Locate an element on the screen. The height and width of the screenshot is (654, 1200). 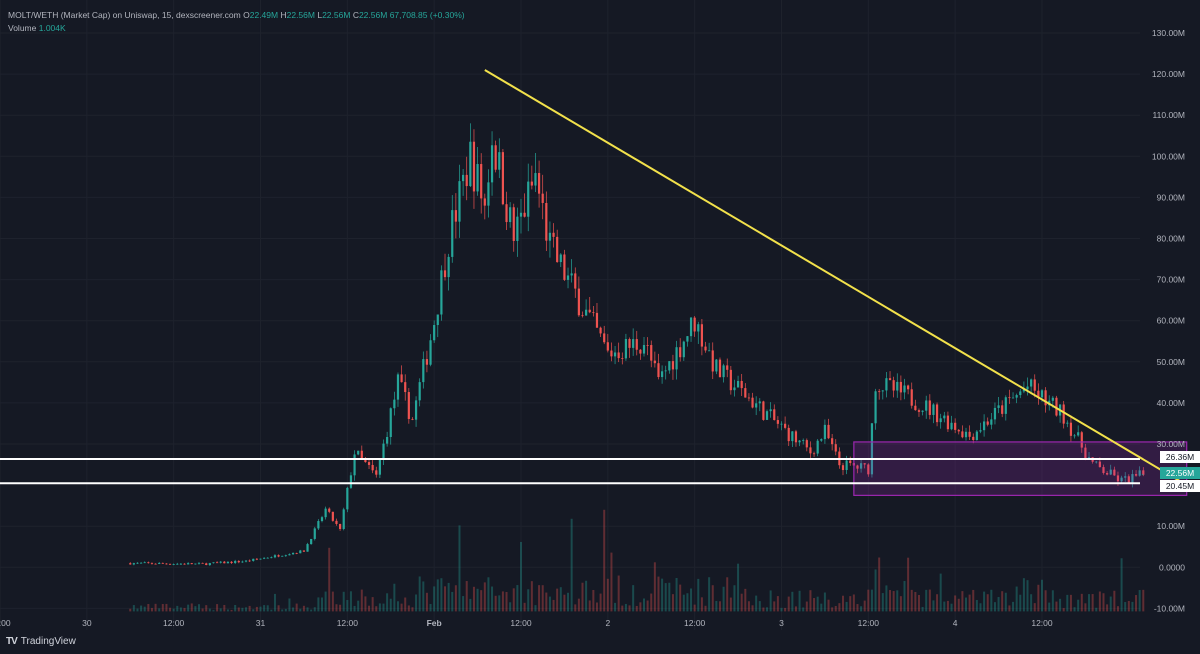
volume-bars is located at coordinates (637, 560).